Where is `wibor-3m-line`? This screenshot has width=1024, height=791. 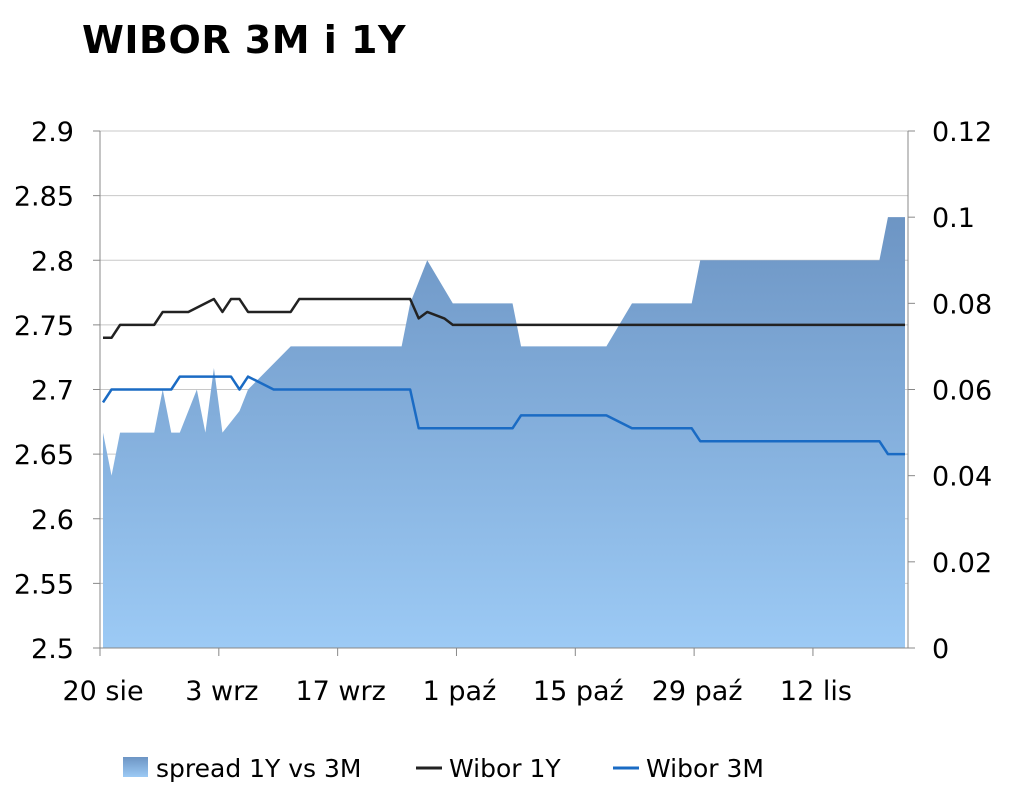
wibor-3m-line is located at coordinates (503, 415).